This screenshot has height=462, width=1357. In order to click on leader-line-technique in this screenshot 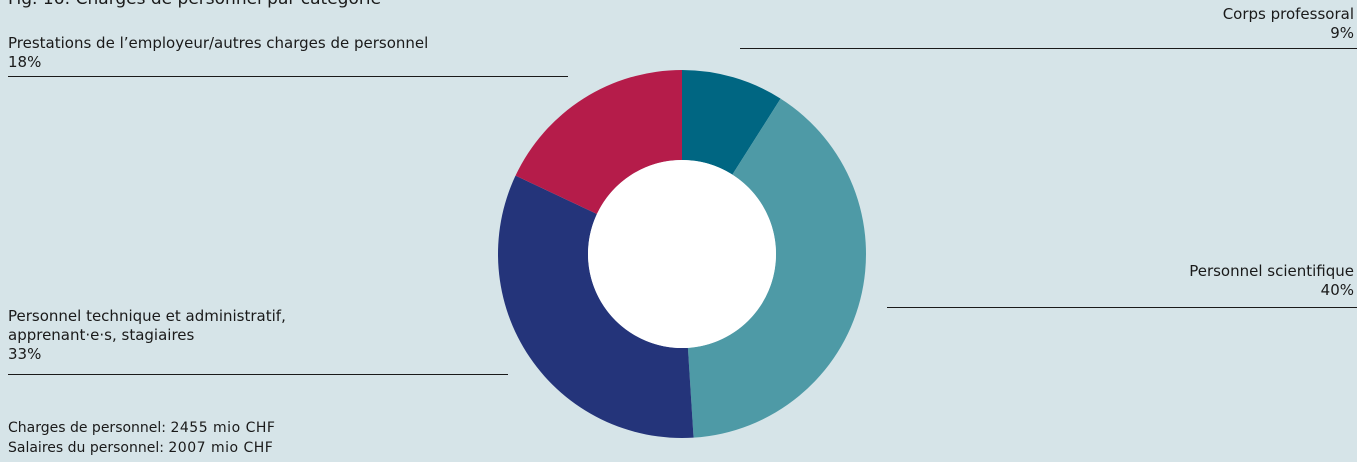, I will do `click(258, 374)`.